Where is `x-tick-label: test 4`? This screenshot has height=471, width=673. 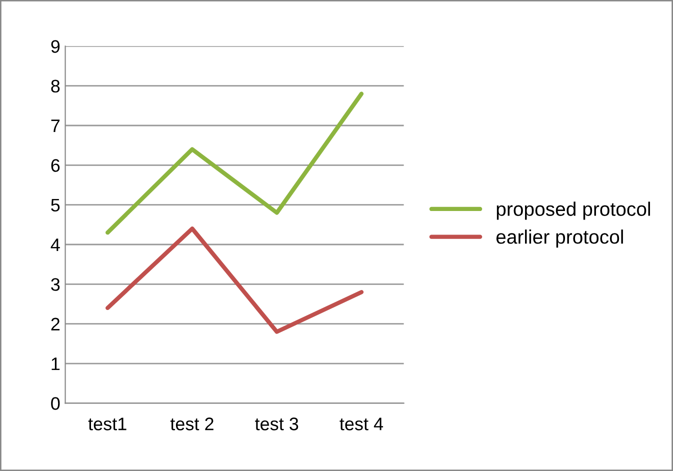
x-tick-label: test 4 is located at coordinates (362, 424).